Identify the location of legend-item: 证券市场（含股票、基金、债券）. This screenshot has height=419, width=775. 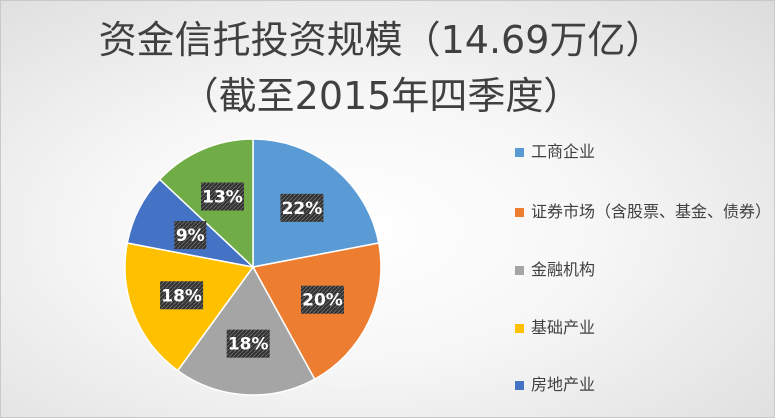
(643, 212).